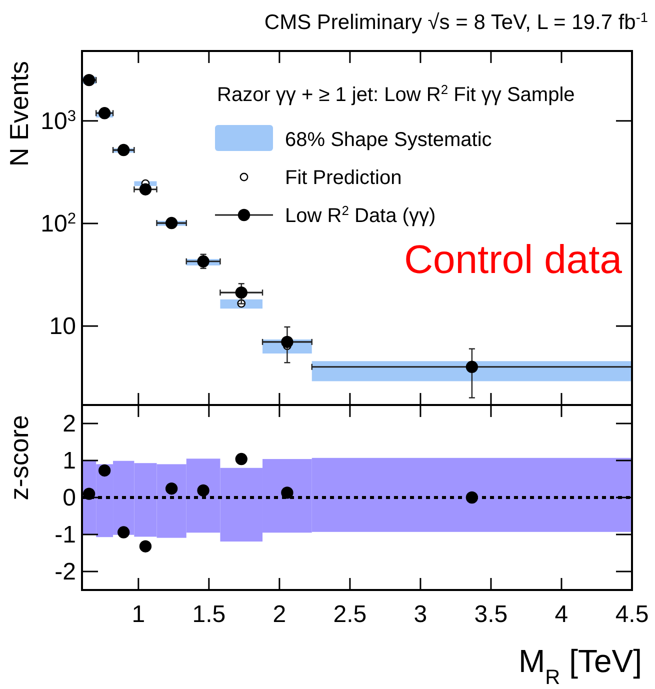 The height and width of the screenshot is (689, 655). Describe the element at coordinates (69, 498) in the screenshot. I see `y-tick-label: 0` at that location.